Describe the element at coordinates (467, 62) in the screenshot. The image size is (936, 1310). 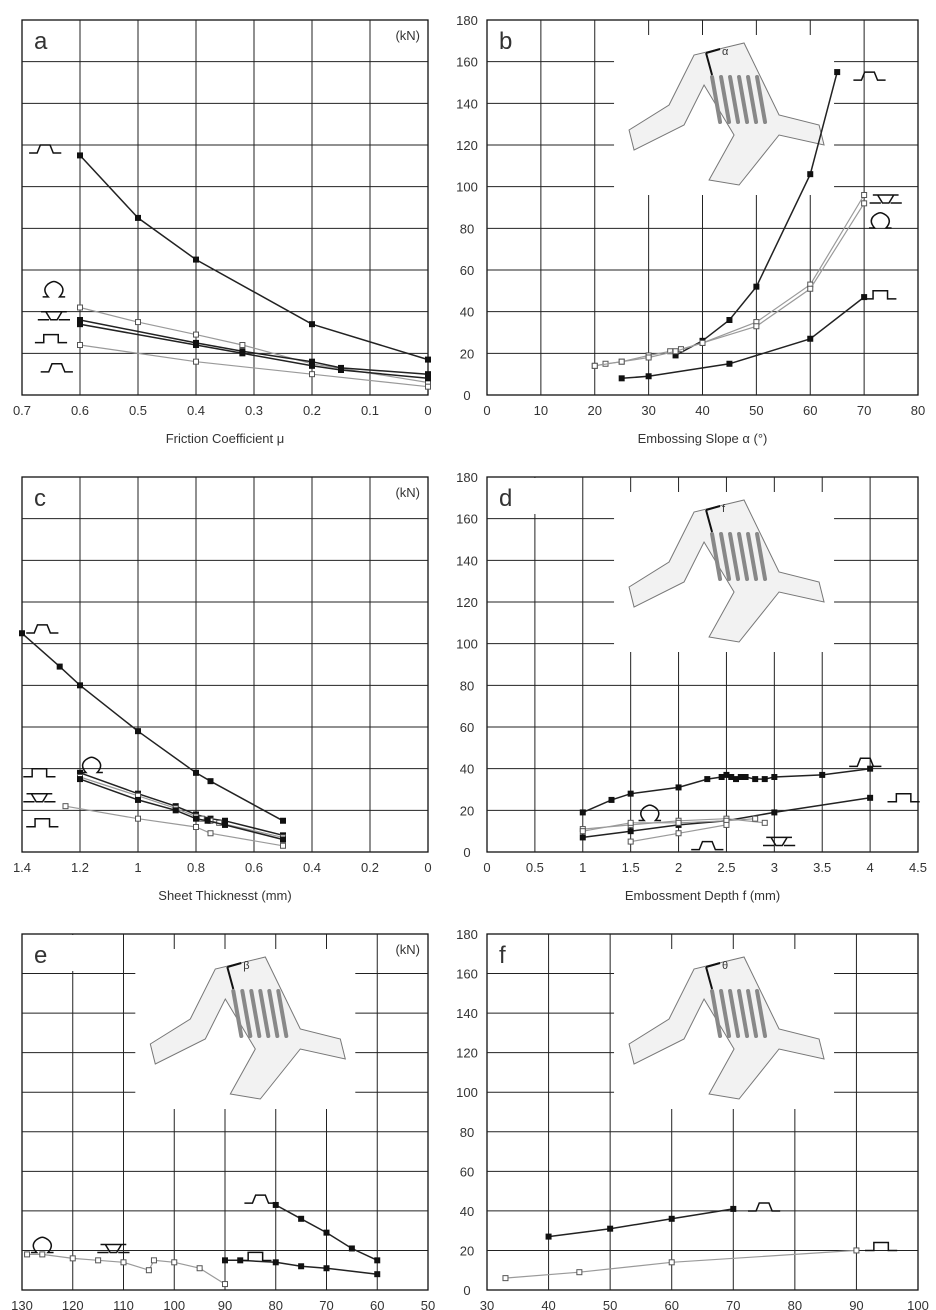
I see `y-tick-label: 160` at that location.